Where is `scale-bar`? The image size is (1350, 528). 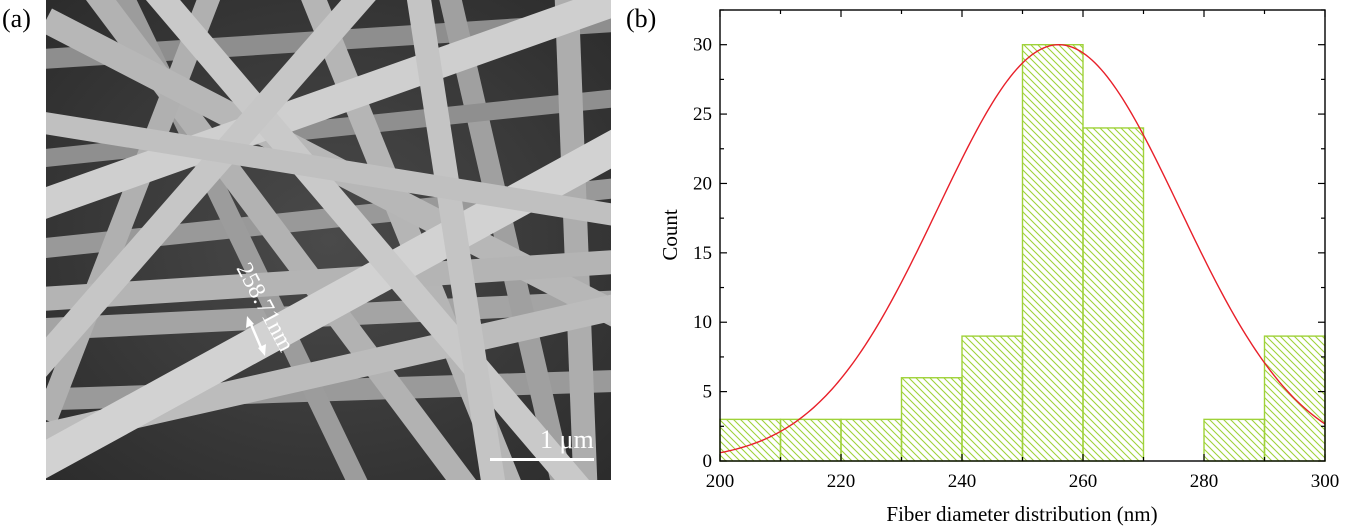
scale-bar is located at coordinates (542, 459).